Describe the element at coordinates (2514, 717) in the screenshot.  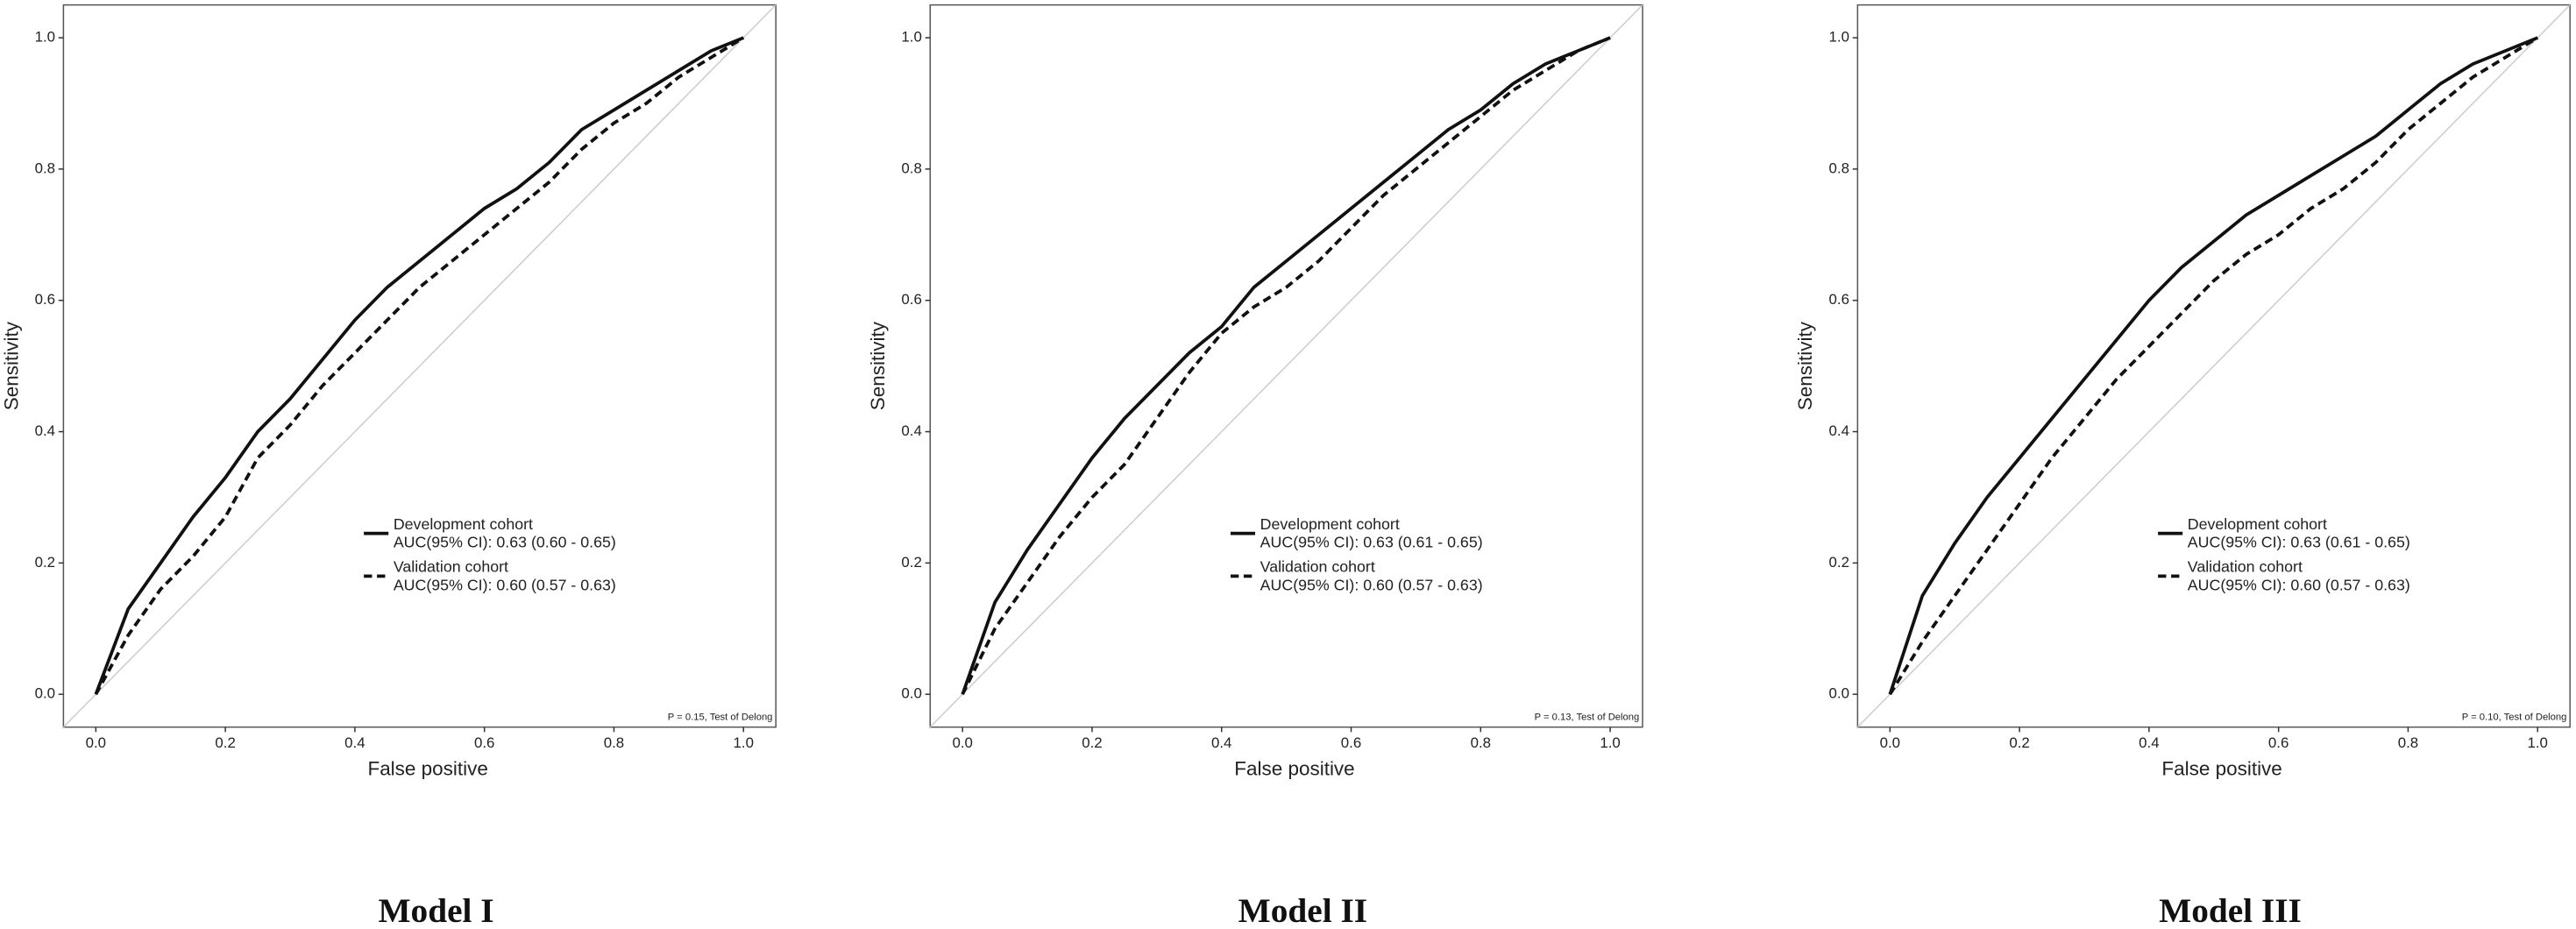
I see `annotation: P = 0.10, Test of Delong` at that location.